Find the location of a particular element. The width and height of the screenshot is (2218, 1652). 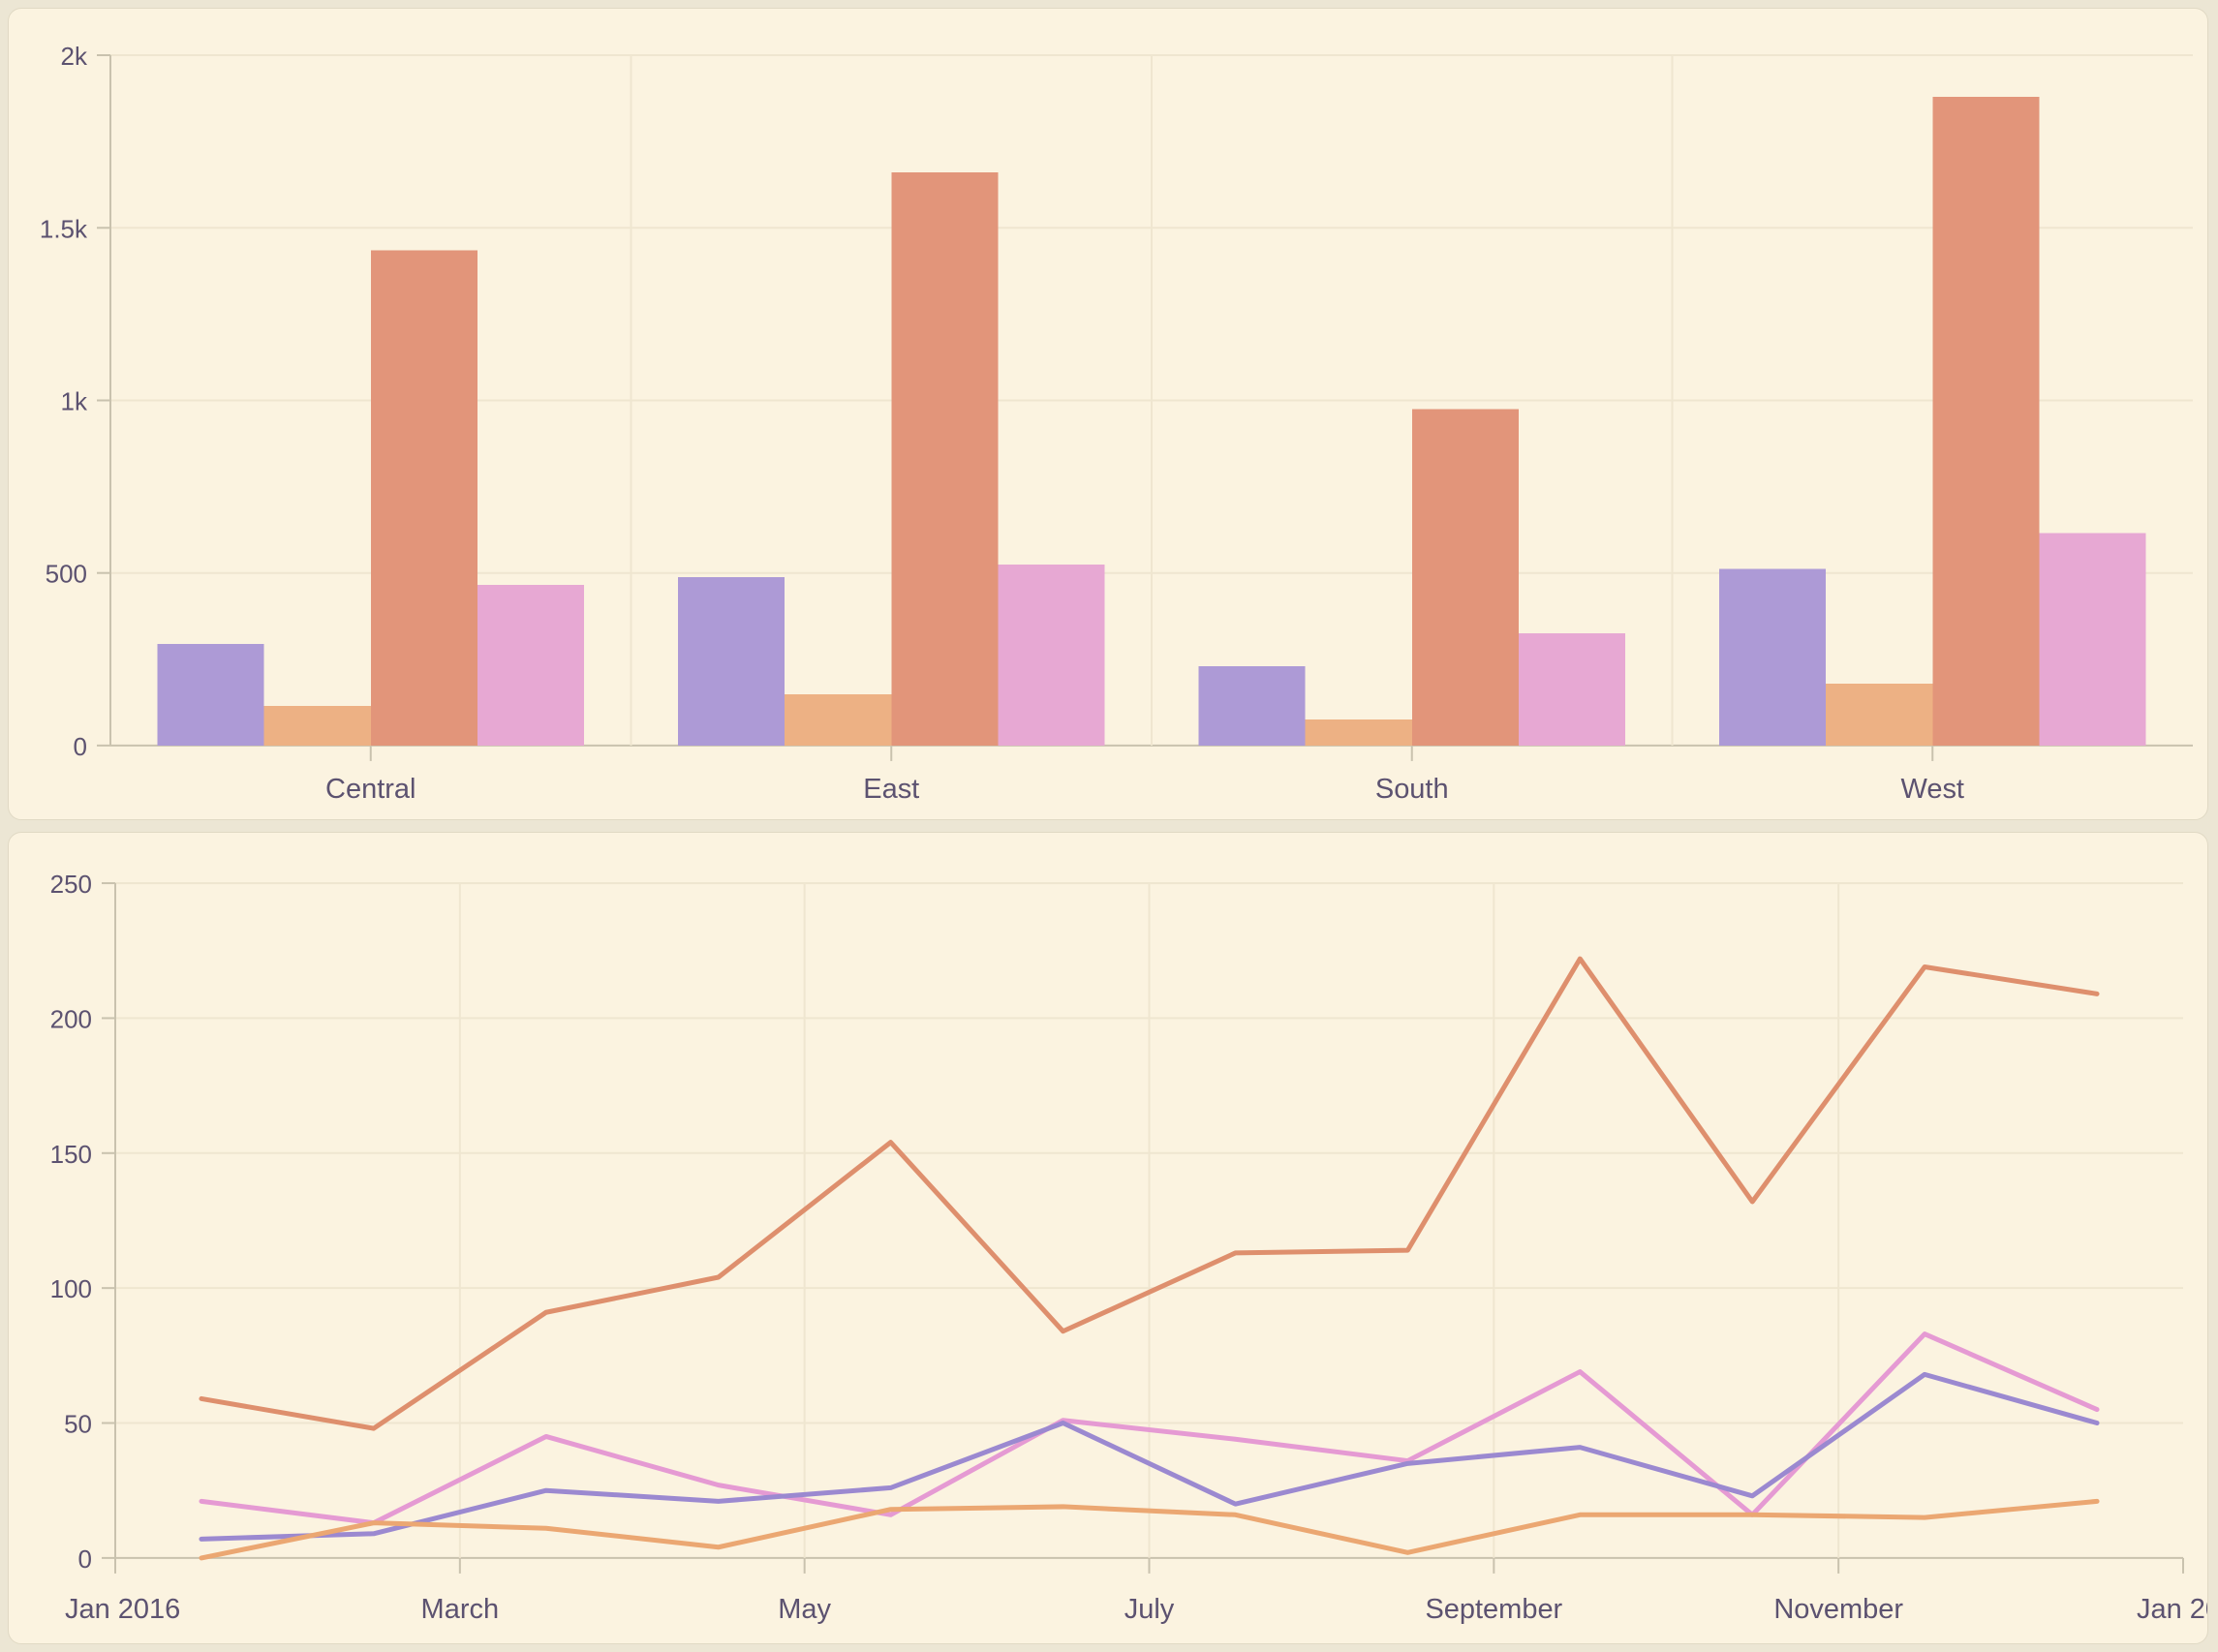

bar-y-axis-label: 1.5k is located at coordinates (64, 228).